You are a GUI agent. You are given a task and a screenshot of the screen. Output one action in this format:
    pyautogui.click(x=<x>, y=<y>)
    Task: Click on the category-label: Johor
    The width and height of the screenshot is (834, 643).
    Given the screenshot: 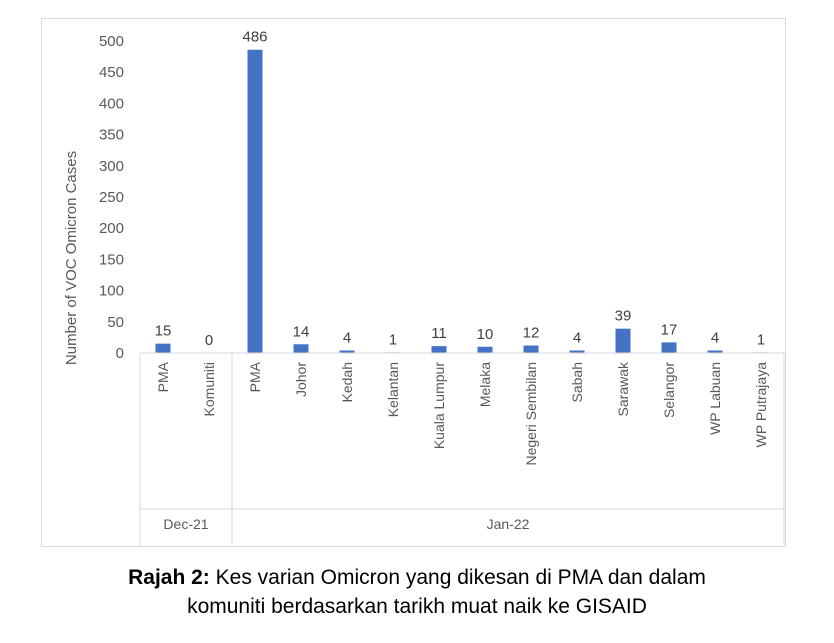 What is the action you would take?
    pyautogui.click(x=301, y=379)
    